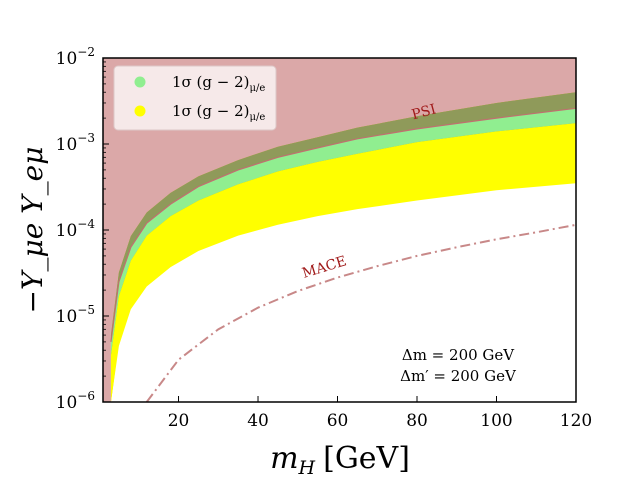  Describe the element at coordinates (496, 421) in the screenshot. I see `x-tick-label: 100` at that location.